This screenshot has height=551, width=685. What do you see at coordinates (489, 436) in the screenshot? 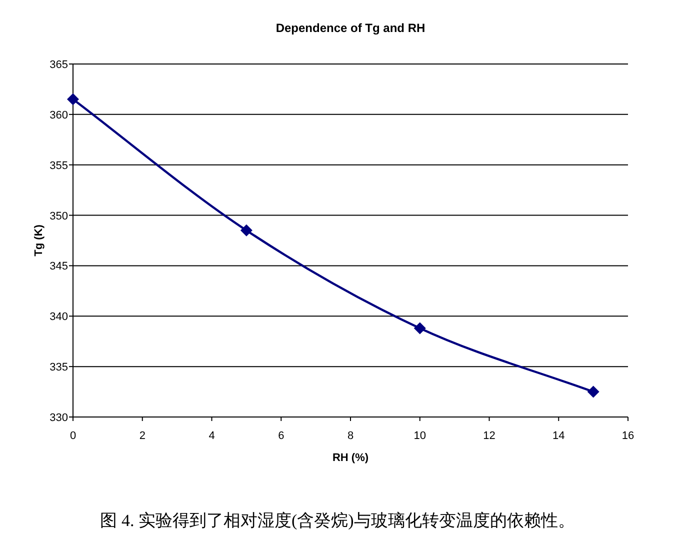
I see `x-tick-label: 12` at bounding box center [489, 436].